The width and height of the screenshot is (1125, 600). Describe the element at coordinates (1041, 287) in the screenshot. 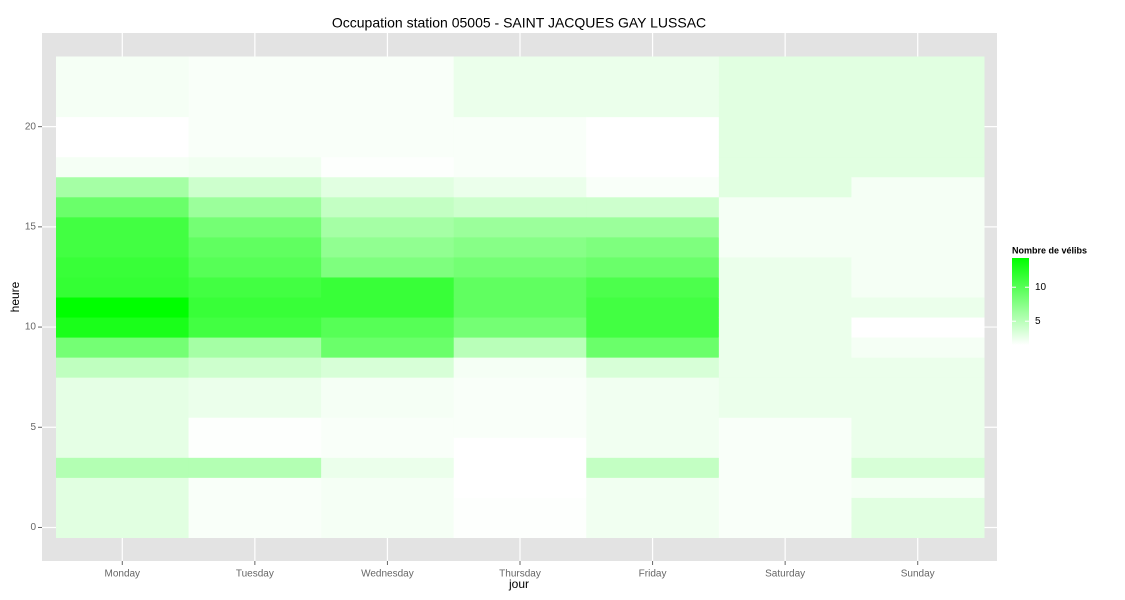

I see `legend-tick-label: 10` at that location.